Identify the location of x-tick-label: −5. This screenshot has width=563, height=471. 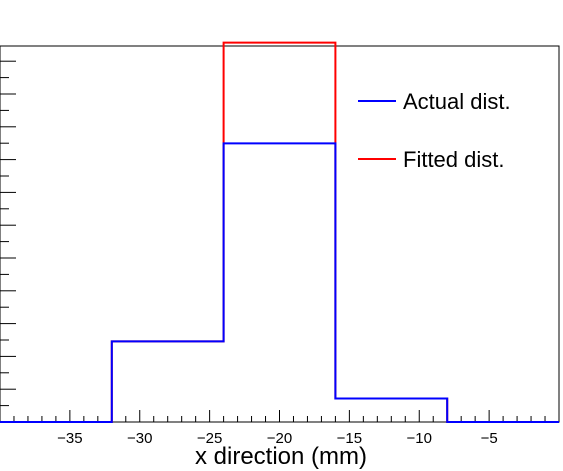
(489, 438).